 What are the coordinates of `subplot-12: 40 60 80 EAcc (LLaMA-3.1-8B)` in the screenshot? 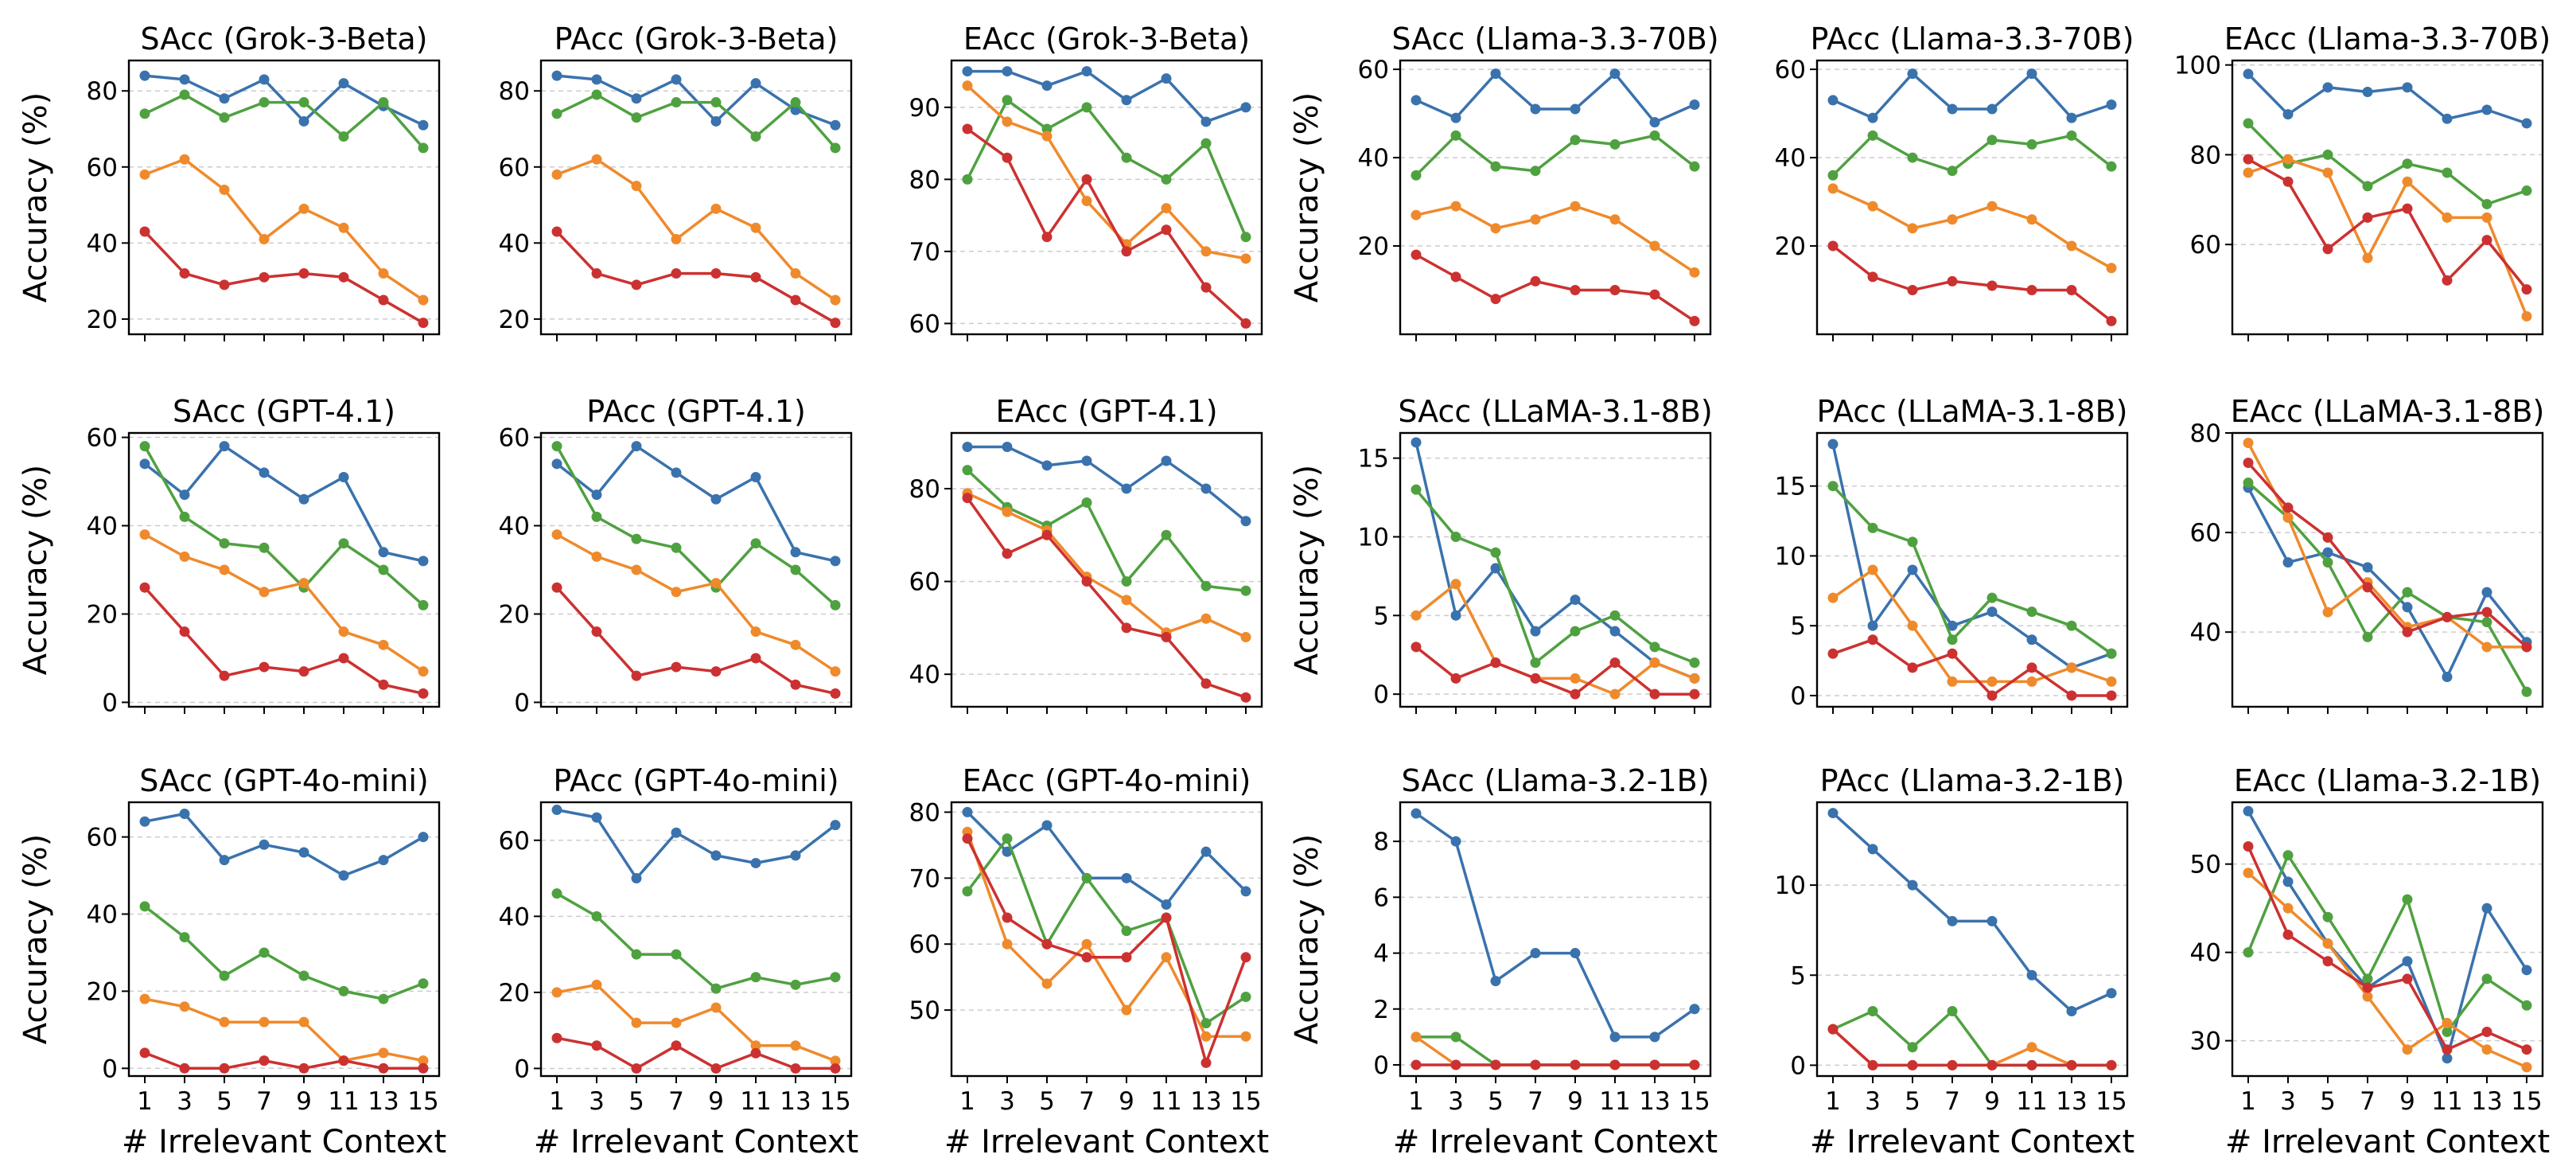 It's located at (2367, 554).